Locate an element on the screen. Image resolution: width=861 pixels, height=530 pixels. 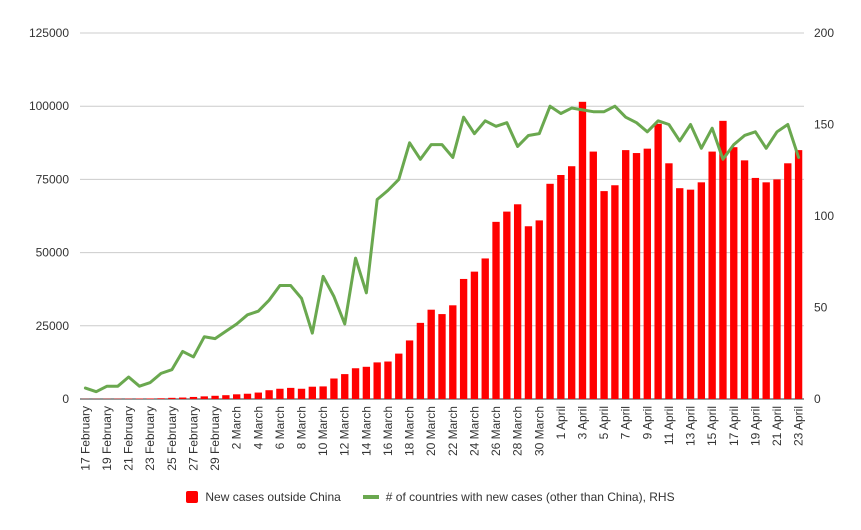
y-right-tick-label: 100 is located at coordinates (824, 216).